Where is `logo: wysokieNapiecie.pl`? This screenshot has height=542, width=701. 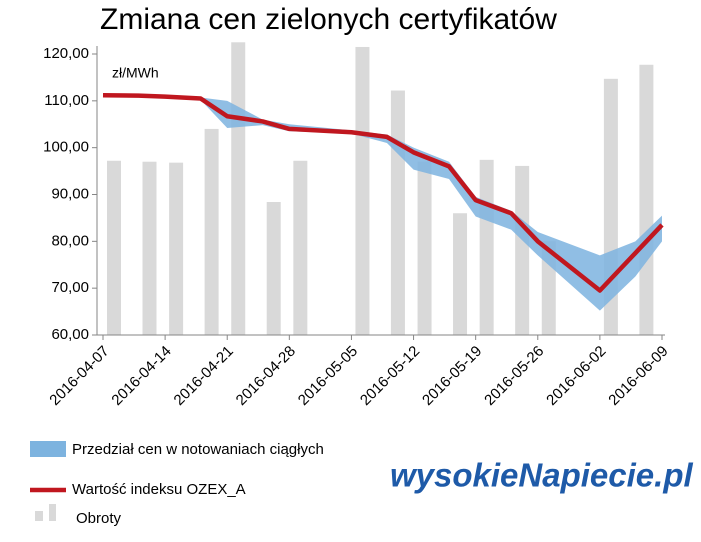
logo: wysokieNapiecie.pl is located at coordinates (541, 475).